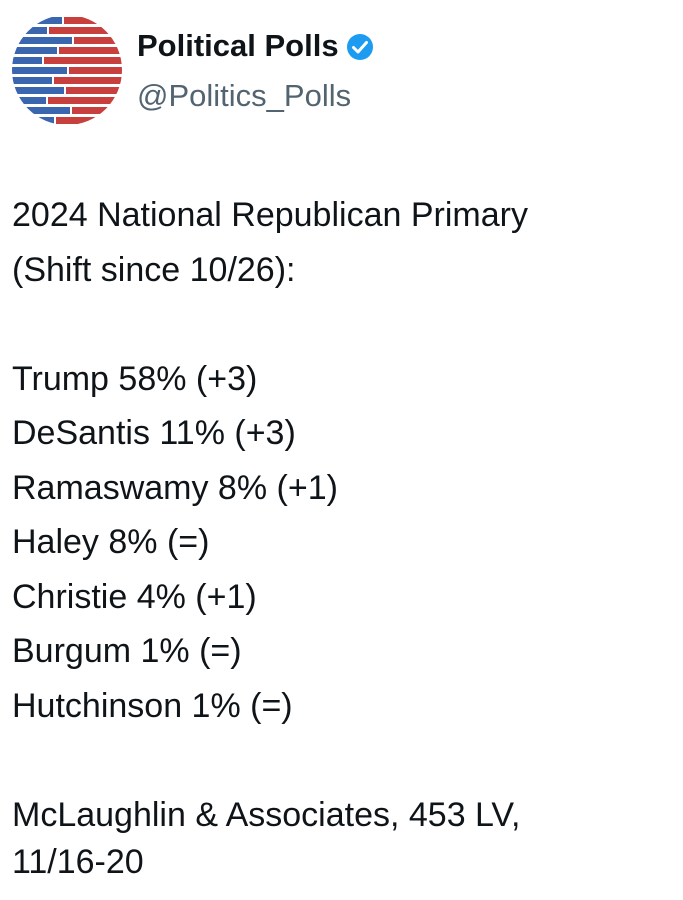 This screenshot has height=900, width=683. What do you see at coordinates (360, 47) in the screenshot?
I see `verified-badge` at bounding box center [360, 47].